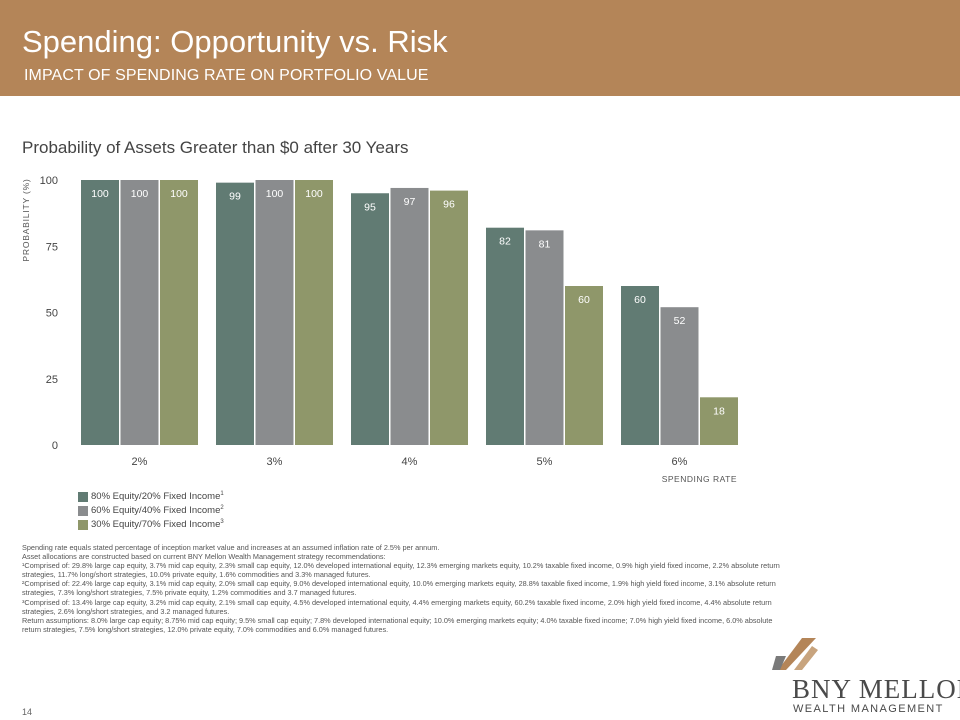 Image resolution: width=960 pixels, height=720 pixels. Describe the element at coordinates (505, 242) in the screenshot. I see `bar-value-label: 82` at that location.